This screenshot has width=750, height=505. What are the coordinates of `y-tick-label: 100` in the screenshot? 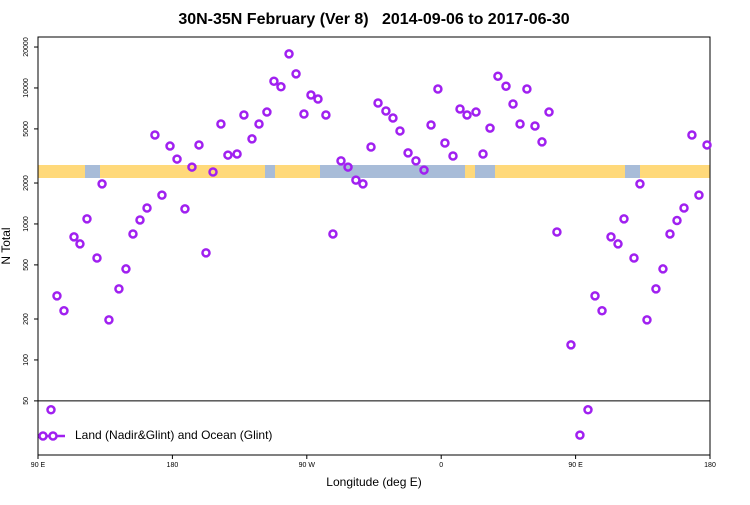 It's located at (26, 360).